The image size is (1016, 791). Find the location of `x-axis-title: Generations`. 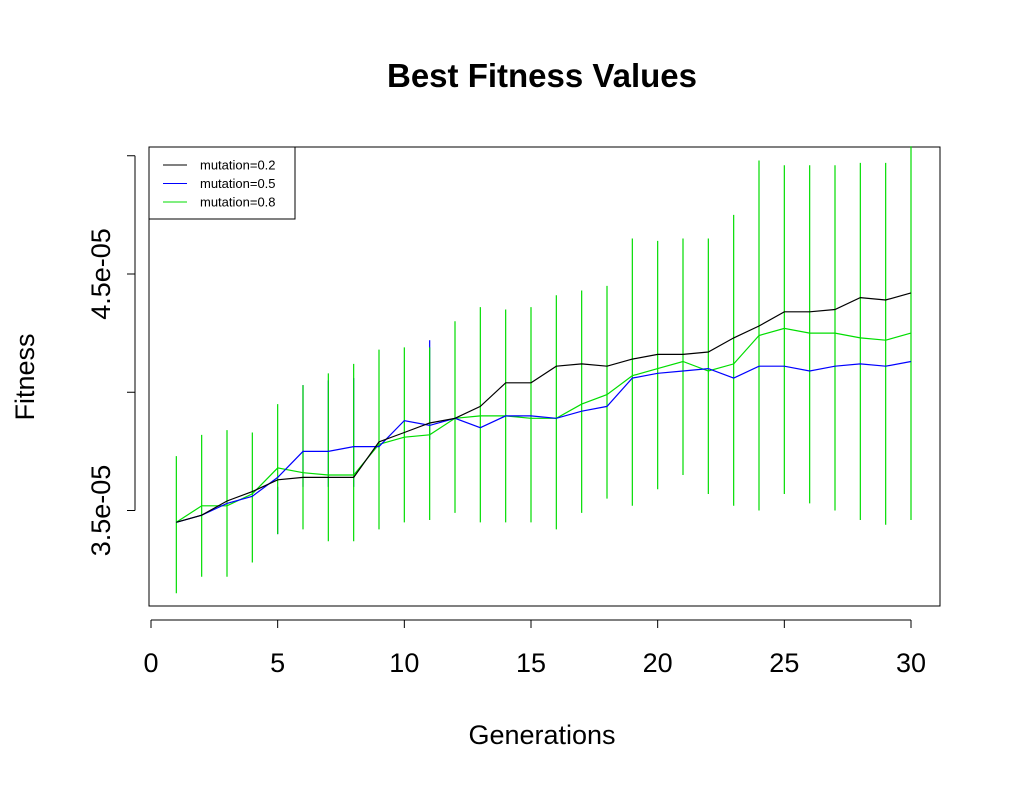

x-axis-title: Generations is located at coordinates (541, 735).